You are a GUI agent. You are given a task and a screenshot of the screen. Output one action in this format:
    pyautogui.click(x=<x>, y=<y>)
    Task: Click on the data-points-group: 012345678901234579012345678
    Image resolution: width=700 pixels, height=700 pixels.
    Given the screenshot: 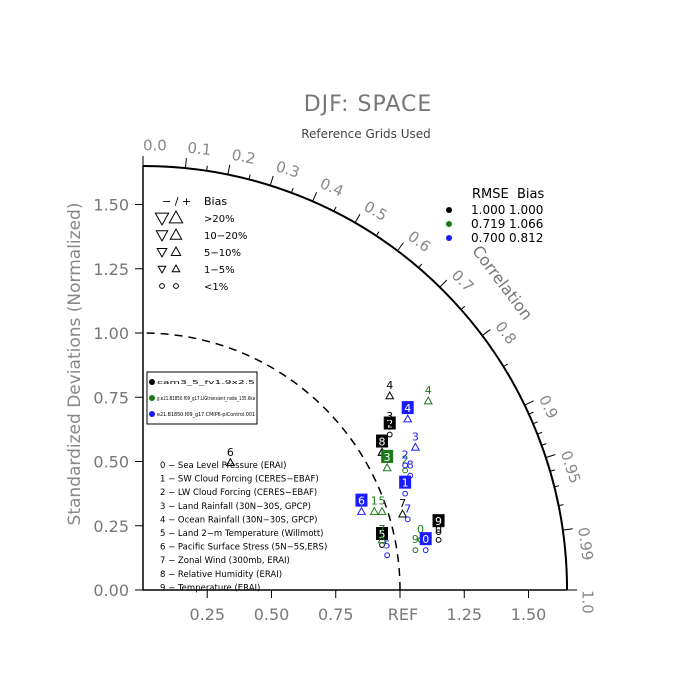 What is the action you would take?
    pyautogui.click(x=335, y=469)
    